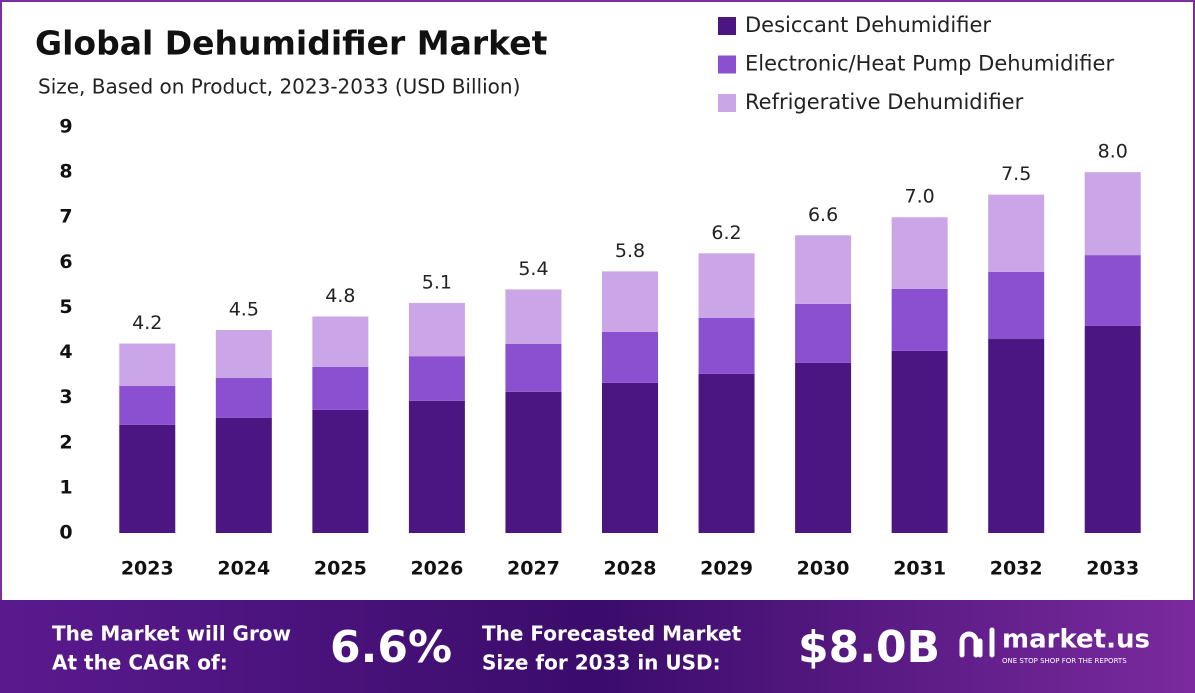 The height and width of the screenshot is (693, 1195). Describe the element at coordinates (1016, 174) in the screenshot. I see `total-label: 7.5` at that location.